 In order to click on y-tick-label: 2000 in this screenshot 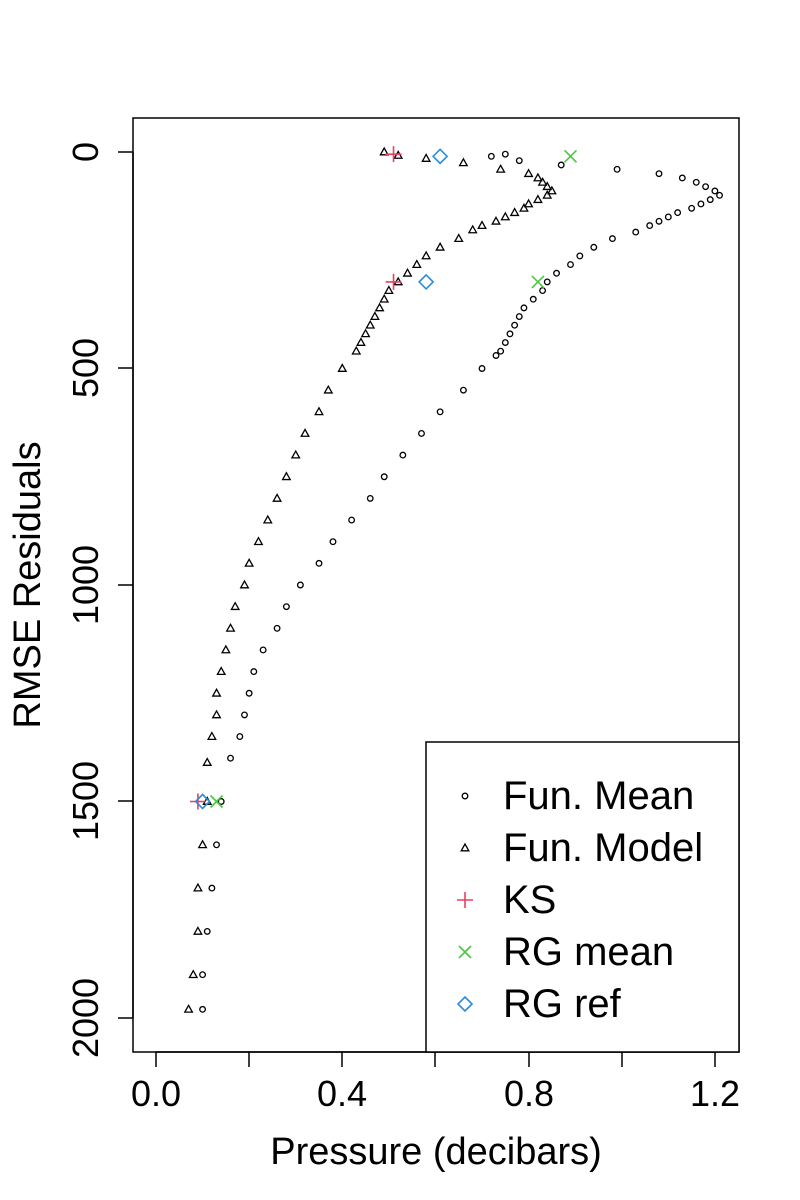, I will do `click(85, 1018)`.